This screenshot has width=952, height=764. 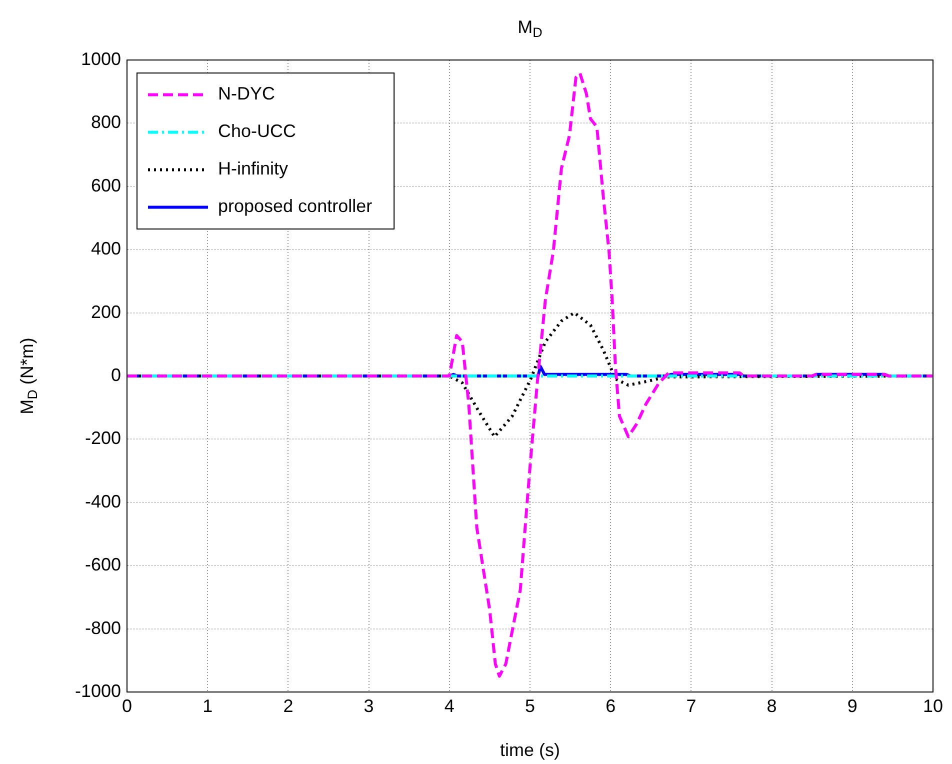 What do you see at coordinates (530, 750) in the screenshot?
I see `x-axis-title: time (s)` at bounding box center [530, 750].